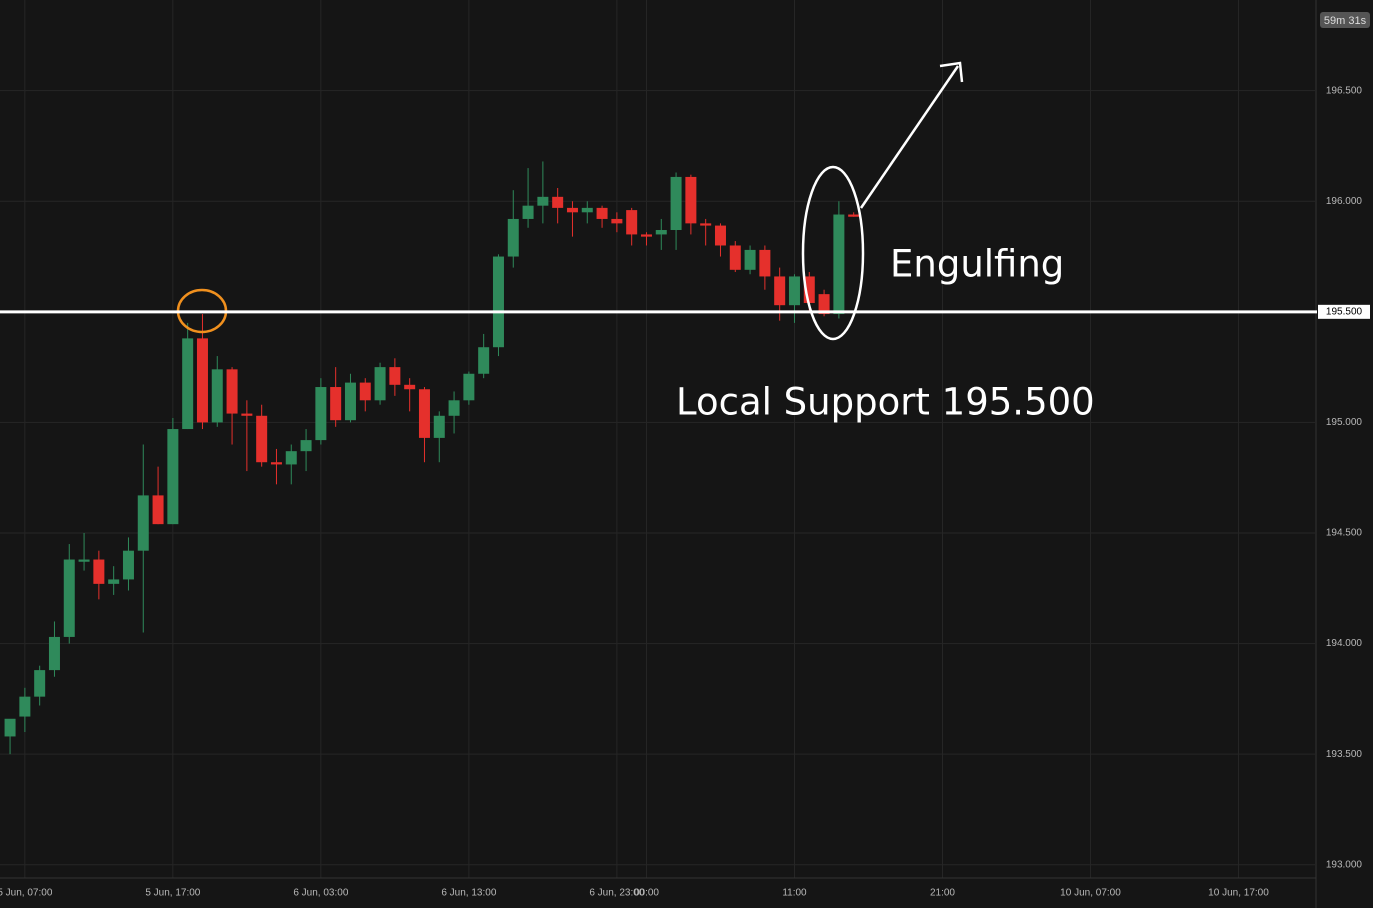 The height and width of the screenshot is (908, 1373). What do you see at coordinates (1344, 201) in the screenshot?
I see `y-tick-label: 196.000` at bounding box center [1344, 201].